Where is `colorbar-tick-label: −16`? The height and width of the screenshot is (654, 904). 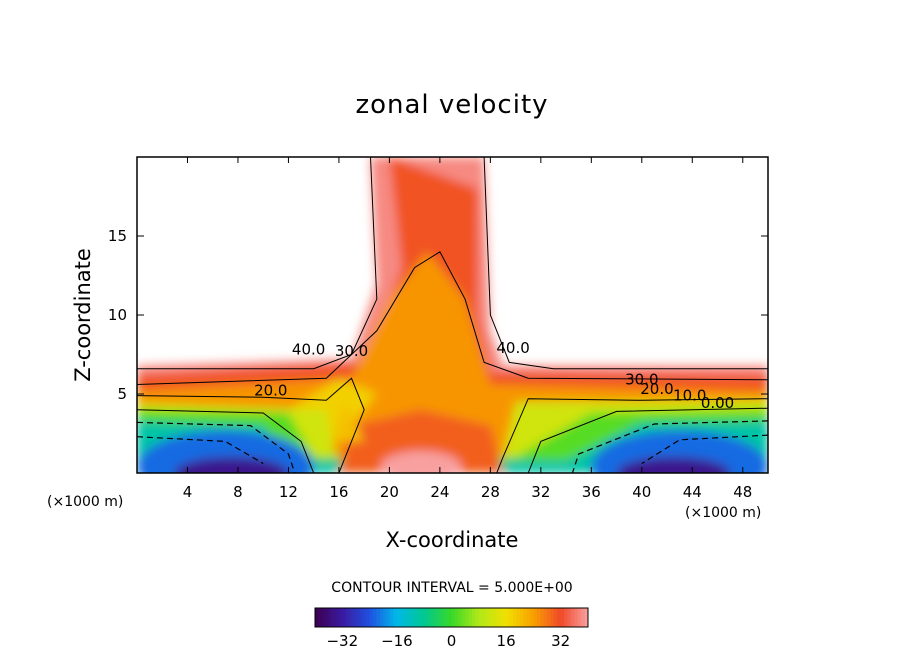
colorbar-tick-label: −16 is located at coordinates (397, 641).